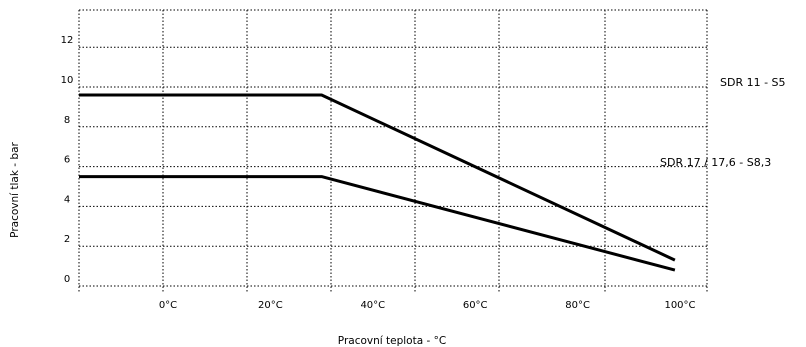  Describe the element at coordinates (753, 82) in the screenshot. I see `series-label-sdr11: SDR 11 - S5` at that location.